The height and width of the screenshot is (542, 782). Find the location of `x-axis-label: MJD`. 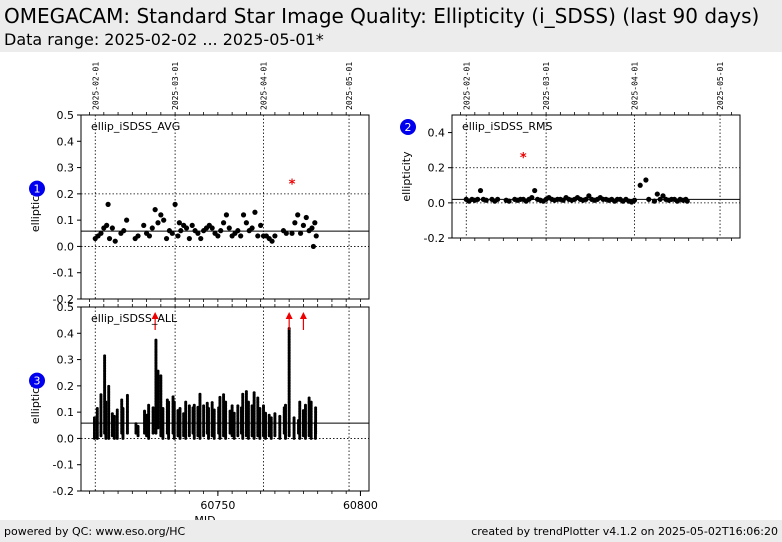

x-axis-label: MJD is located at coordinates (204, 517).